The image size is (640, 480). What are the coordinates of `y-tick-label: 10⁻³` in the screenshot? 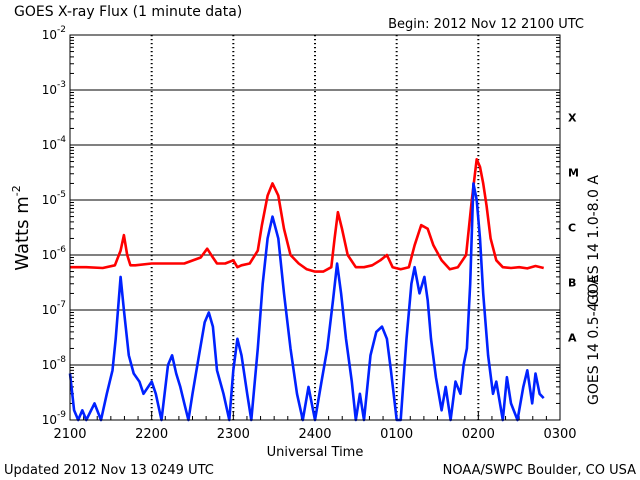 It's located at (54, 88).